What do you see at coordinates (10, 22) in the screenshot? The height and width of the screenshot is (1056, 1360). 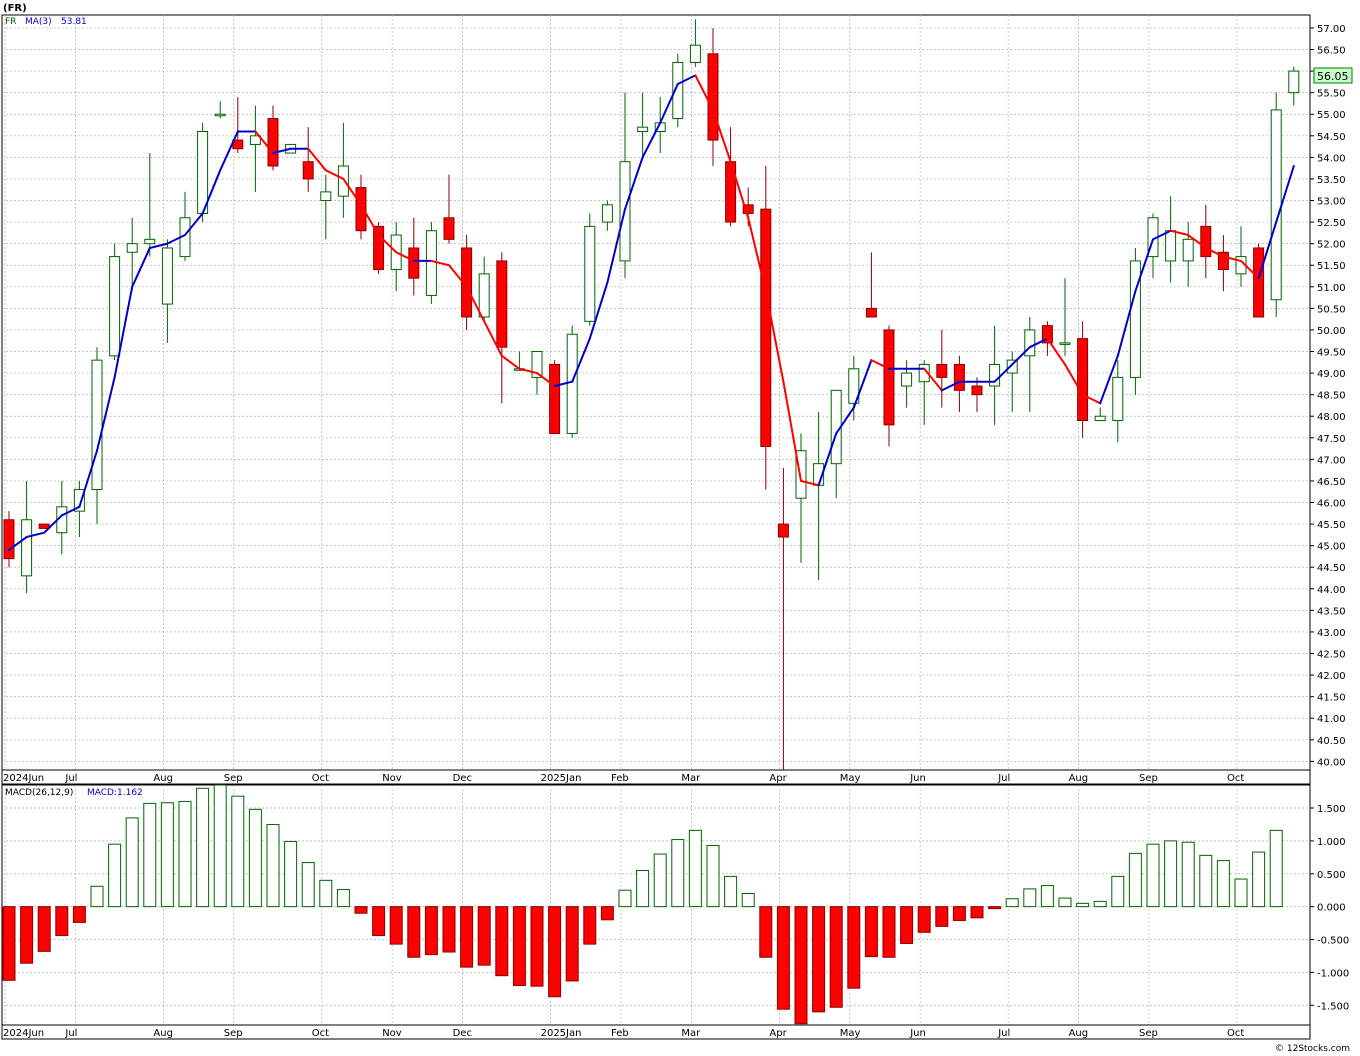 I see `legend-symbol: FR` at bounding box center [10, 22].